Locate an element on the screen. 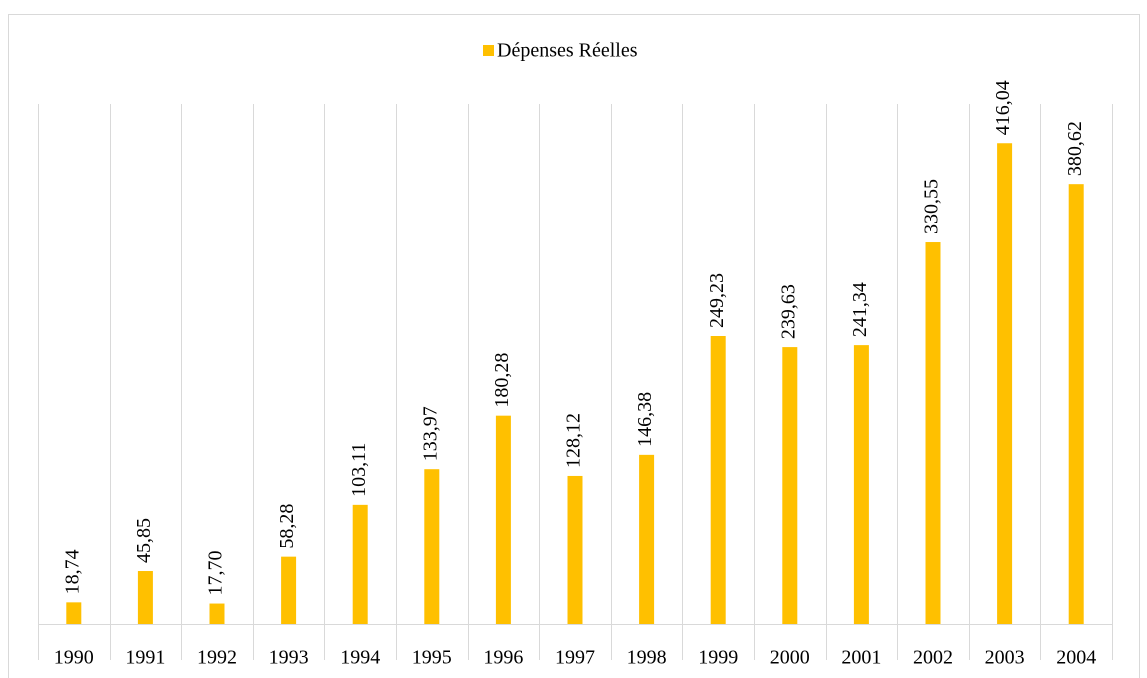 This screenshot has height=678, width=1147. data-label: 18,74 is located at coordinates (72, 571).